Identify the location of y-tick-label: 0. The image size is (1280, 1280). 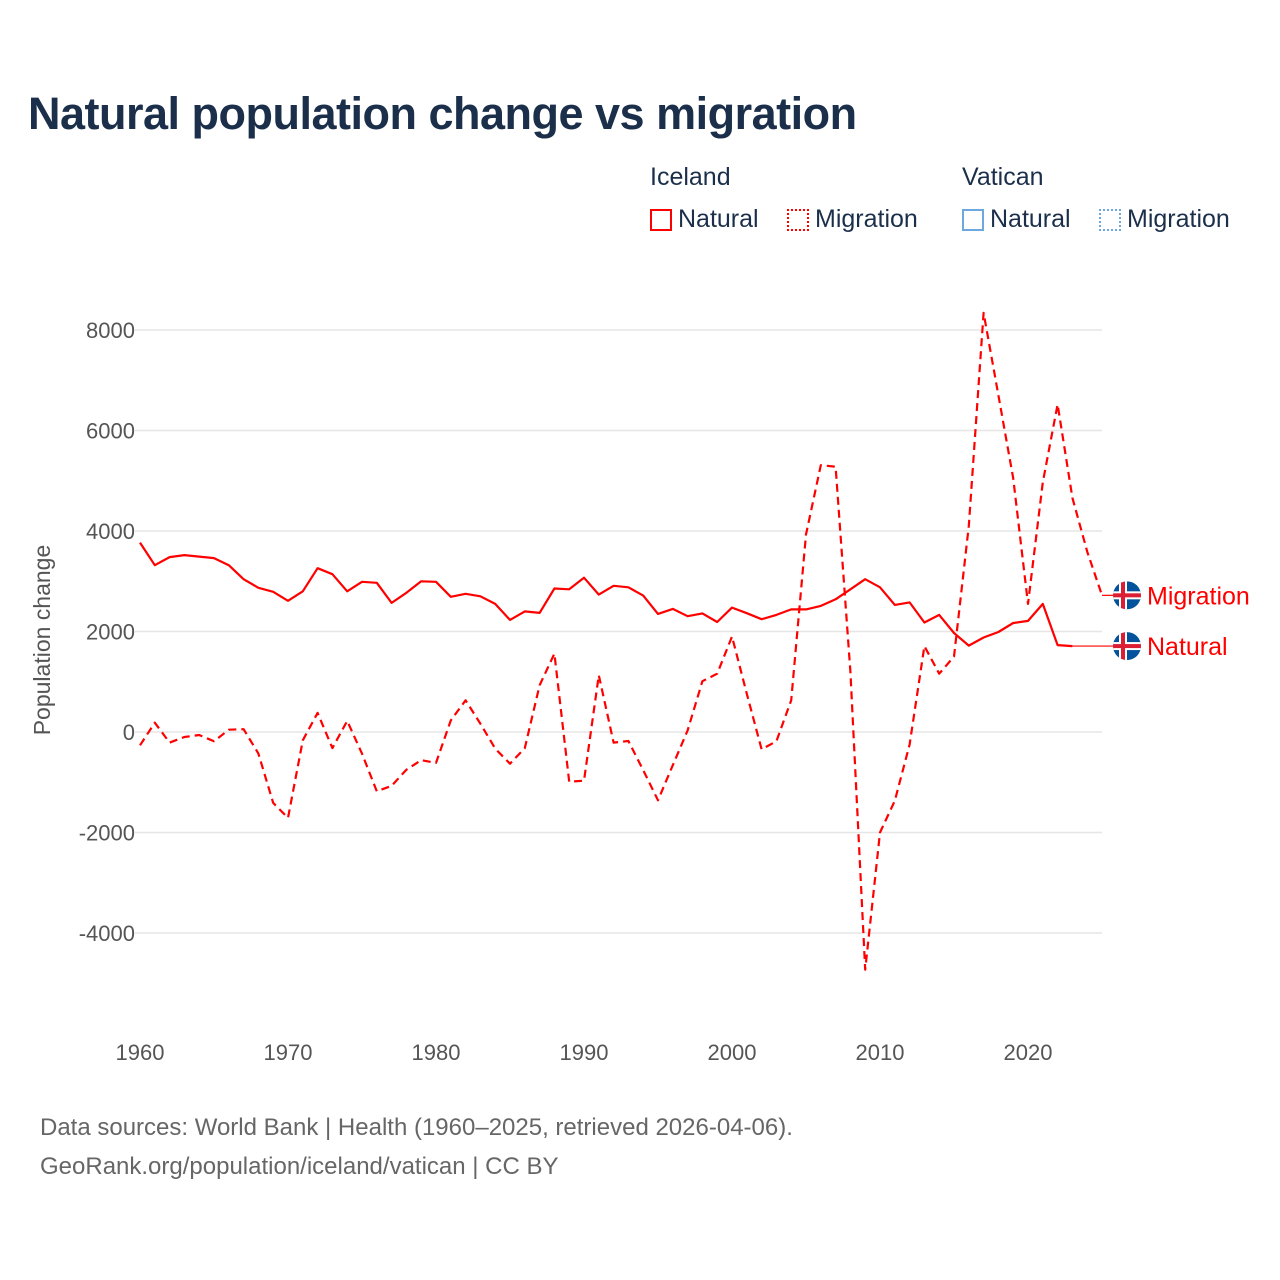
(129, 732).